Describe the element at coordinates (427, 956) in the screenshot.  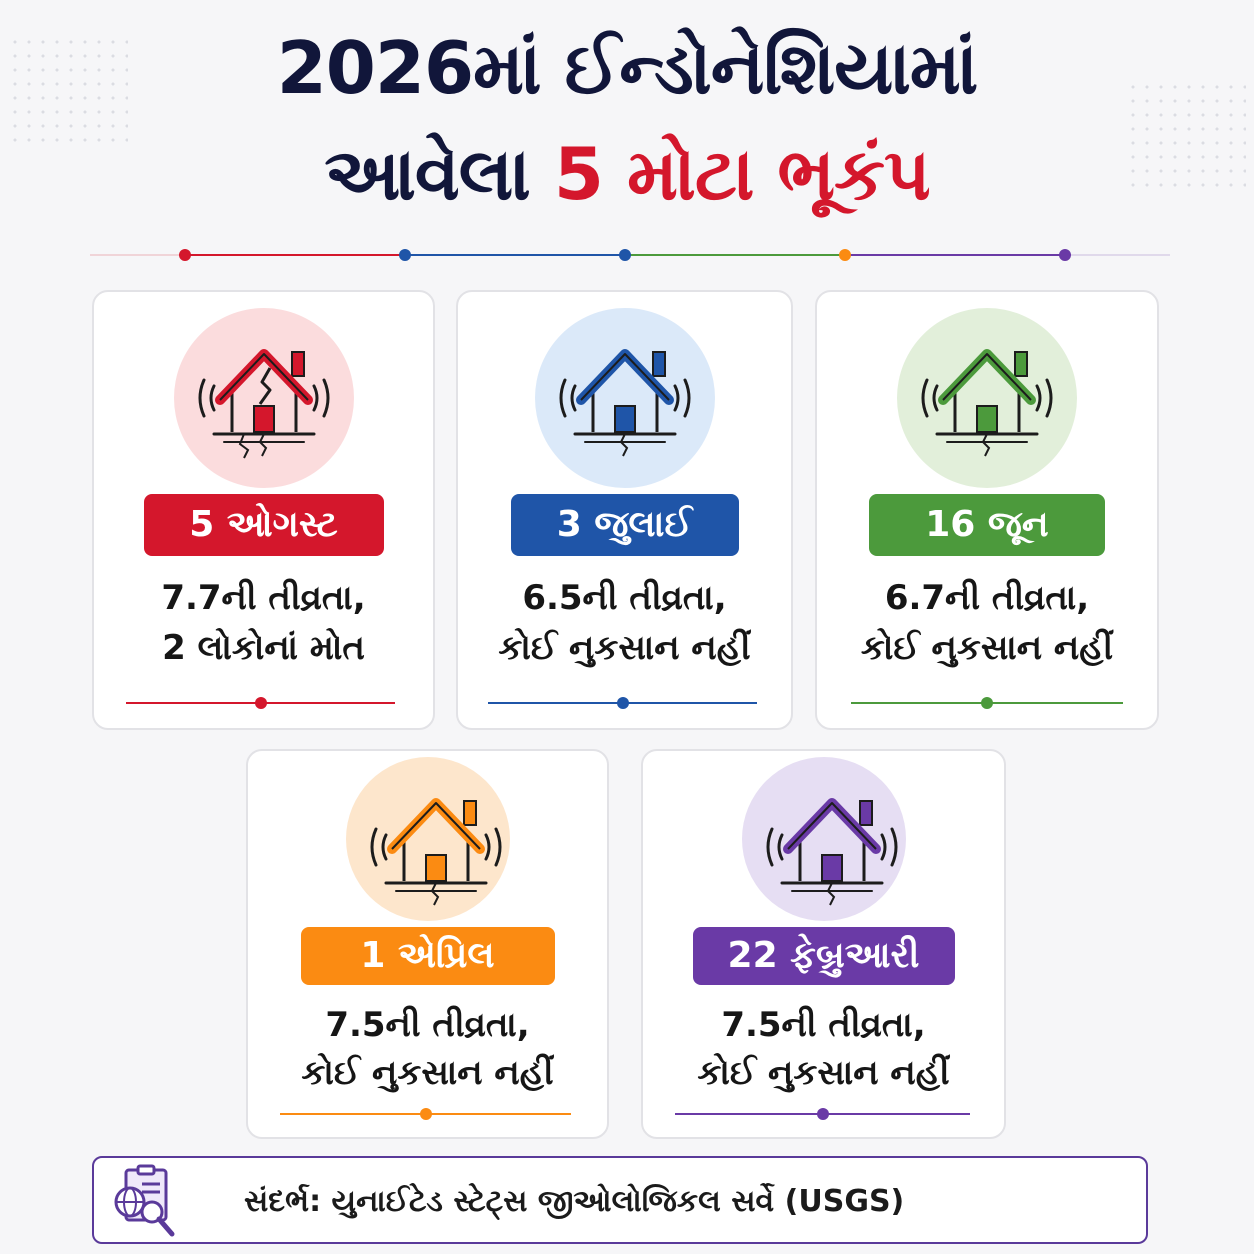
I see `date-badge: 1 એપ્રિલ` at that location.